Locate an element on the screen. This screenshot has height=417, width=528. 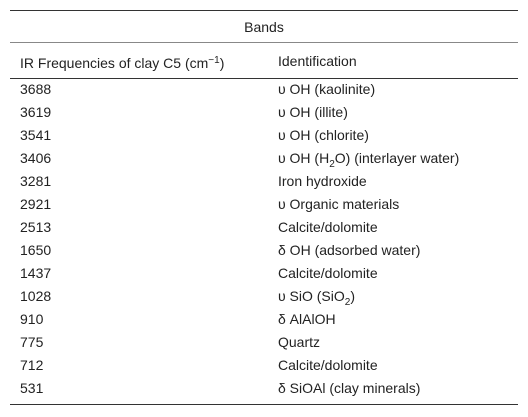
identification-cell: υ OH (H2O) (interlayer water) is located at coordinates (368, 161).